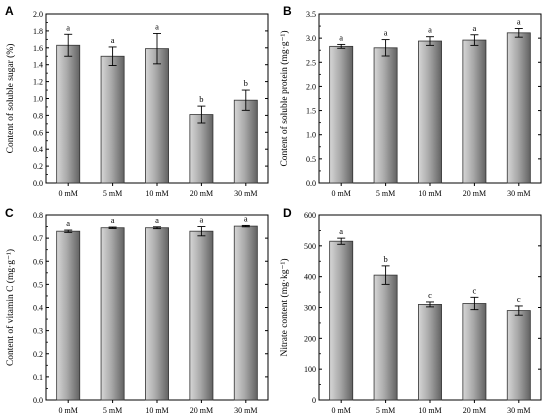  Describe the element at coordinates (38, 331) in the screenshot. I see `y-tick-label: 0.3` at that location.